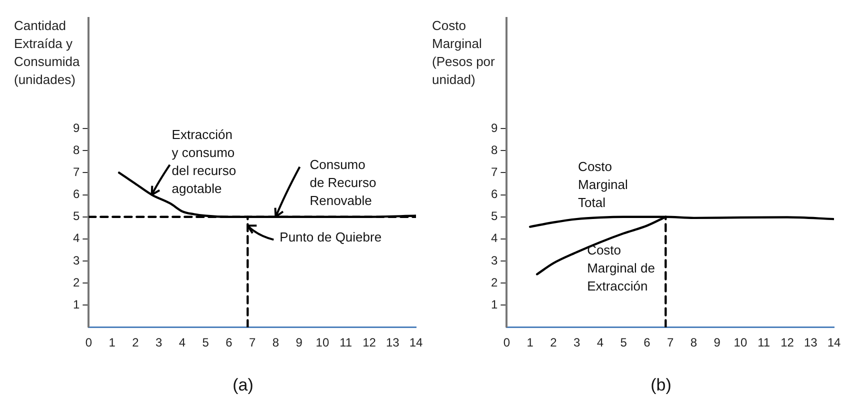 This screenshot has width=852, height=410. What do you see at coordinates (464, 53) in the screenshot?
I see `y-axis-title: Costo Marginal (Pesos por unidad)` at bounding box center [464, 53].